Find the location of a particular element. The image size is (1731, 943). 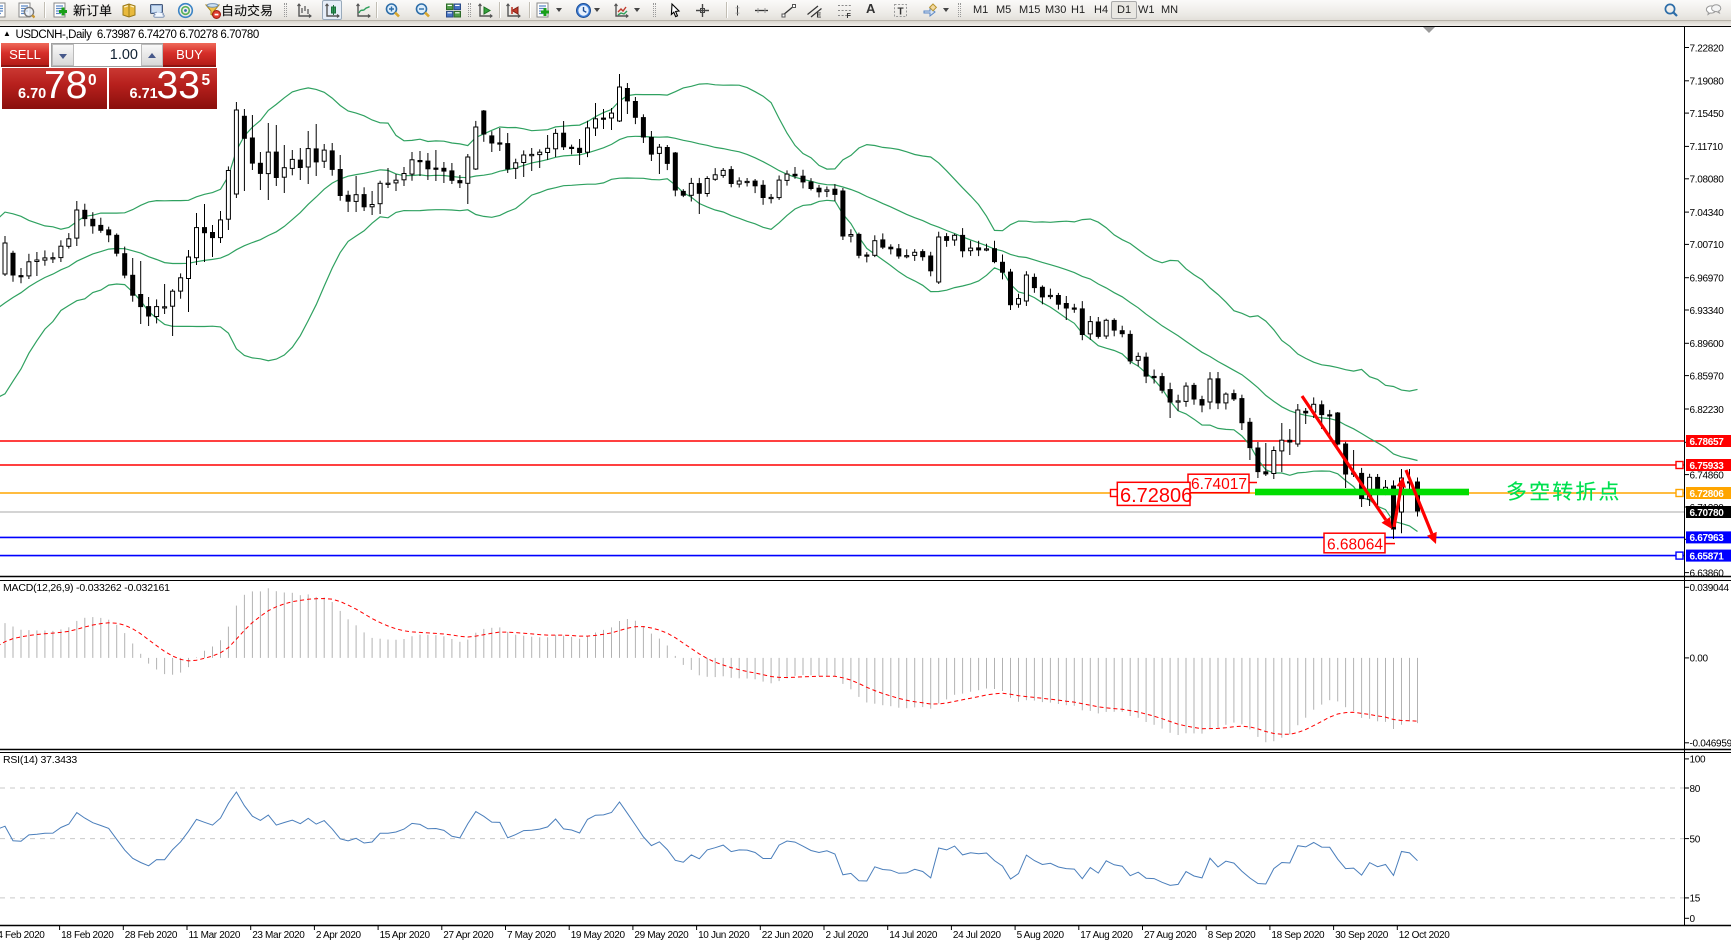

svg-text: RSI(14) 37.3433 is located at coordinates (40, 760).